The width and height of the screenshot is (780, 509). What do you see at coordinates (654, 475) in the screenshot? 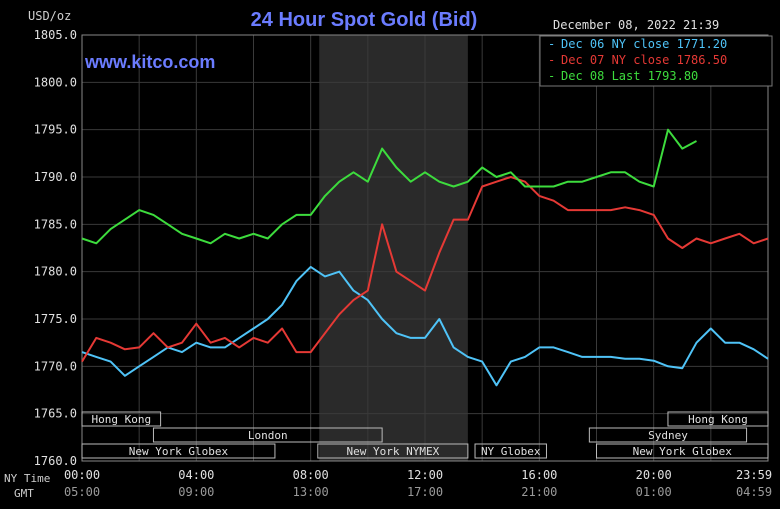
I see `x-tick-label: 20:00` at bounding box center [654, 475].